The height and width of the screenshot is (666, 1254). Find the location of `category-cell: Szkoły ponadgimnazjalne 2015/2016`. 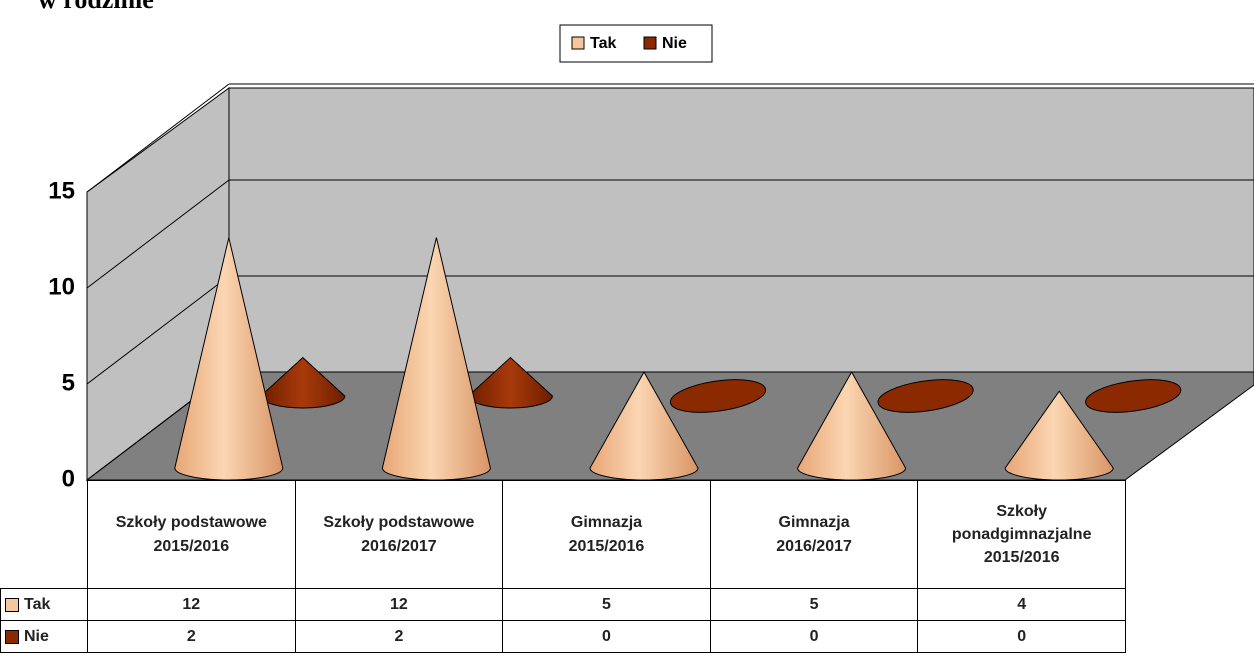

category-cell: Szkoły ponadgimnazjalne 2015/2016 is located at coordinates (1021, 534).